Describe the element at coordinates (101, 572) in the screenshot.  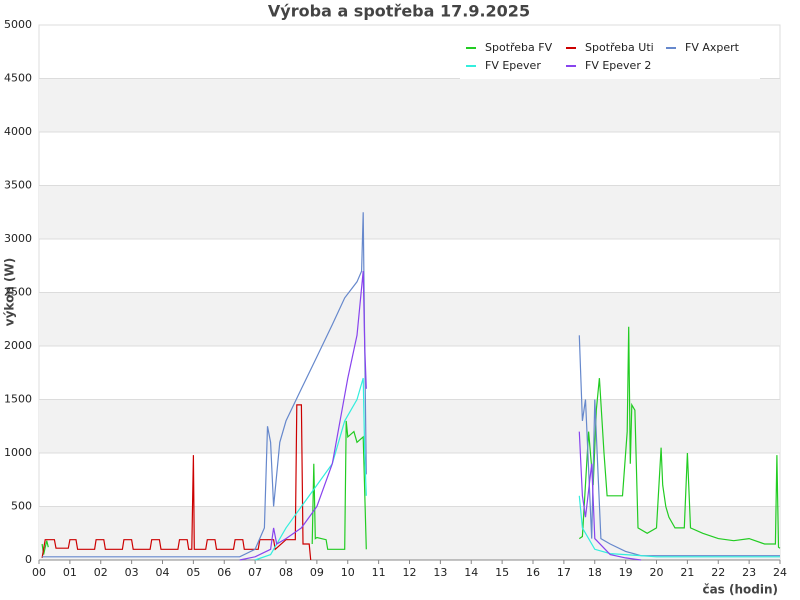
I see `x-tick-label: 02` at that location.